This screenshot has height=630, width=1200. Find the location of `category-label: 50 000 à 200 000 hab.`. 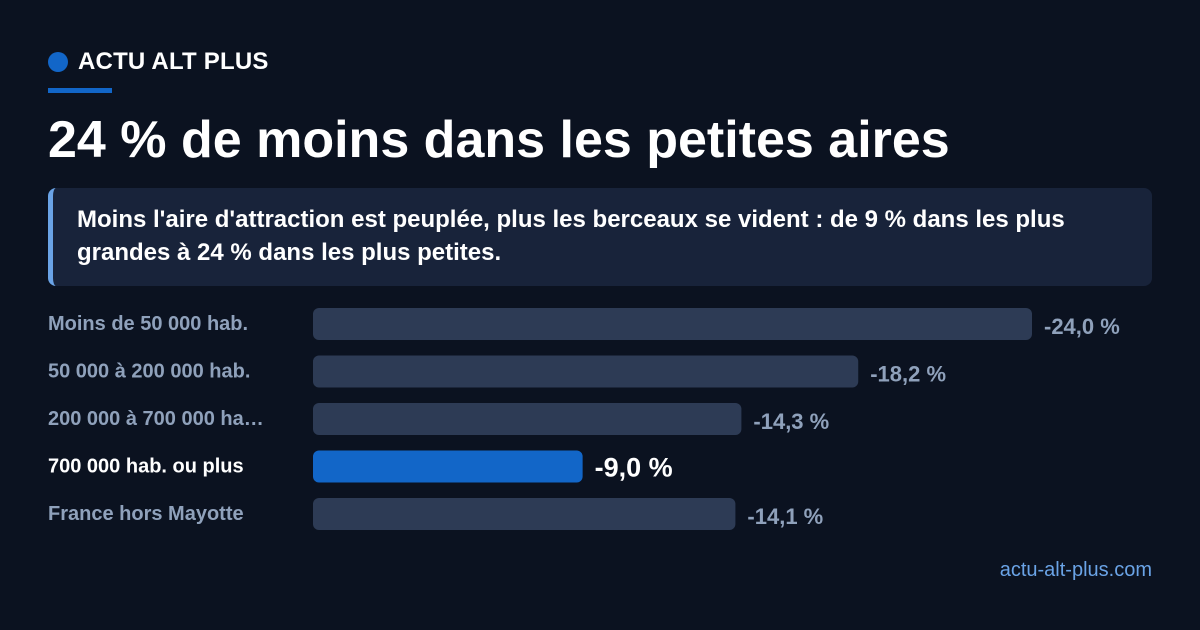

category-label: 50 000 à 200 000 hab. is located at coordinates (149, 372).